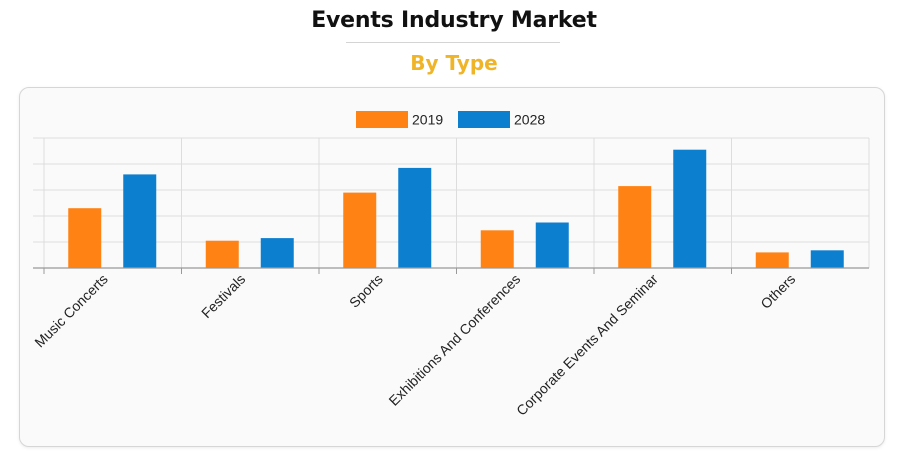 The width and height of the screenshot is (908, 454). What do you see at coordinates (484, 119) in the screenshot?
I see `legend-swatch-2028` at bounding box center [484, 119].